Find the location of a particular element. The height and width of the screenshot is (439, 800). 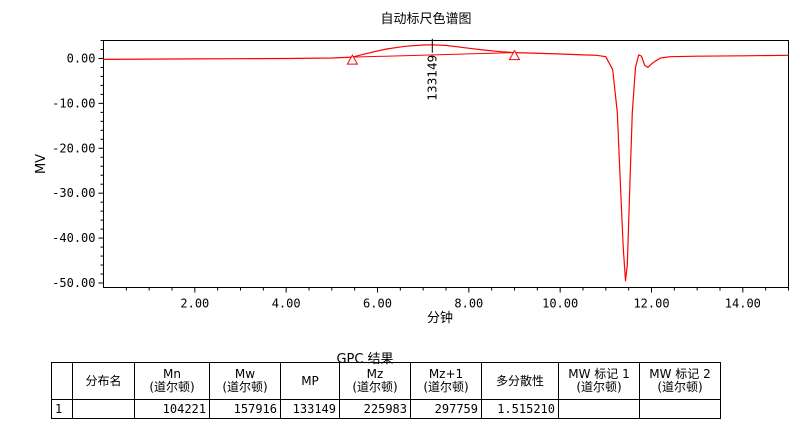

table-header-cell is located at coordinates (62, 381).